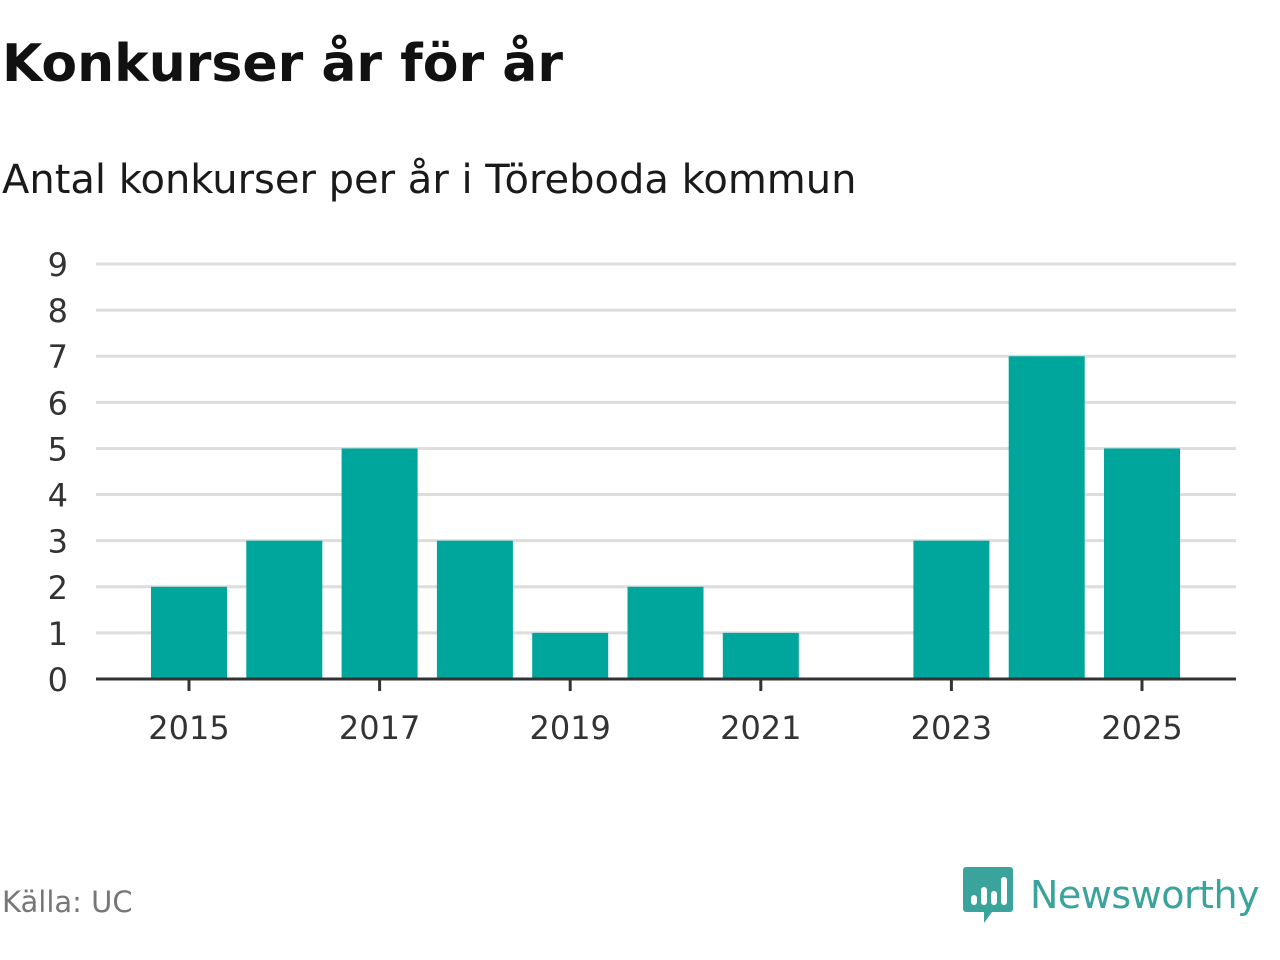  I want to click on x-tick-label: 2023, so click(951, 728).